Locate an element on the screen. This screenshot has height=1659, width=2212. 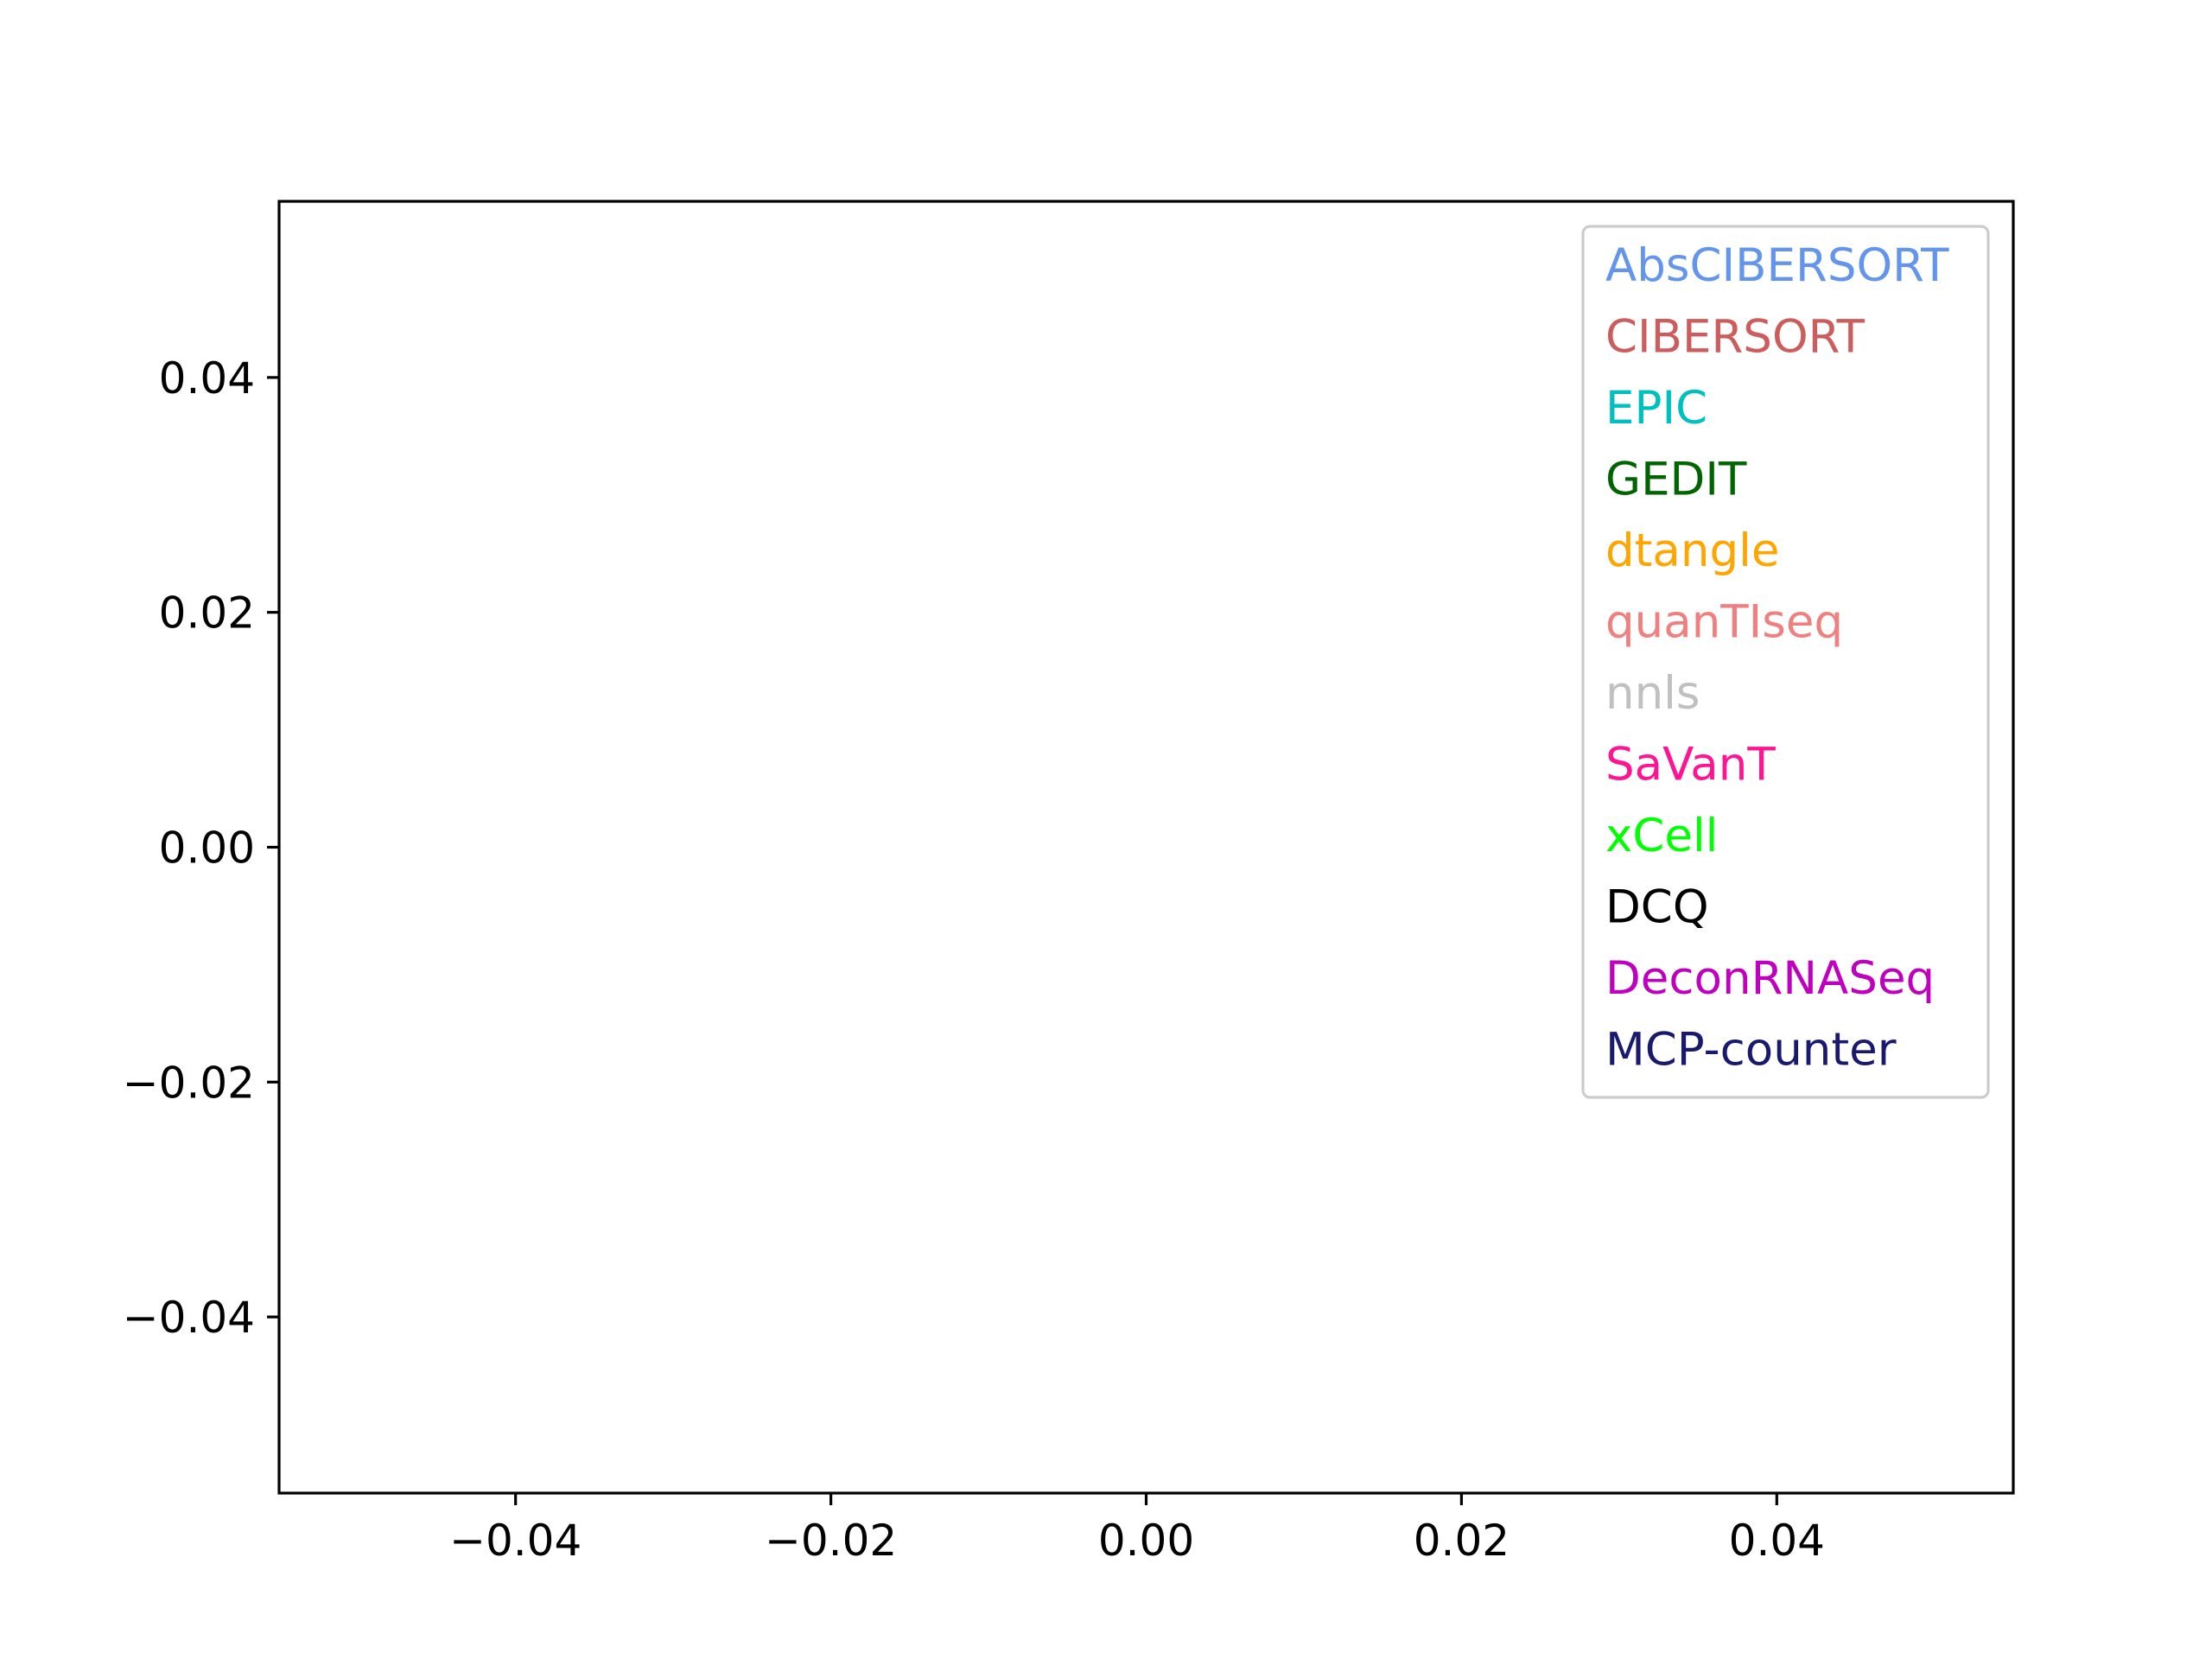
x-axis: −0.04 −0.02 0.00 0.02 0.04 is located at coordinates (1137, 1529).